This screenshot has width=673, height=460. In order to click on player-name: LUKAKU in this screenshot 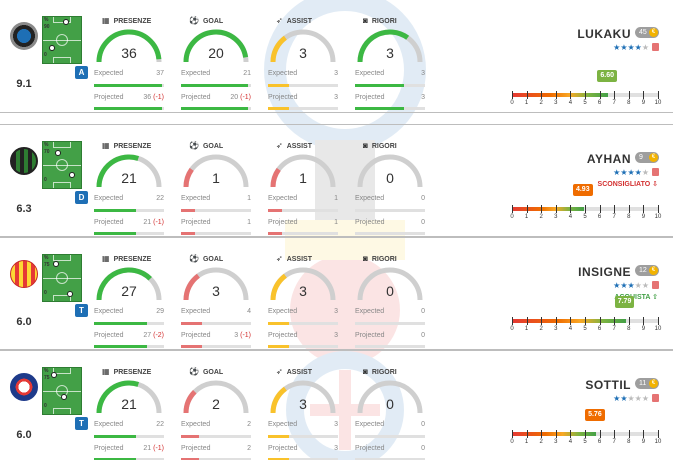, I will do `click(604, 34)`.